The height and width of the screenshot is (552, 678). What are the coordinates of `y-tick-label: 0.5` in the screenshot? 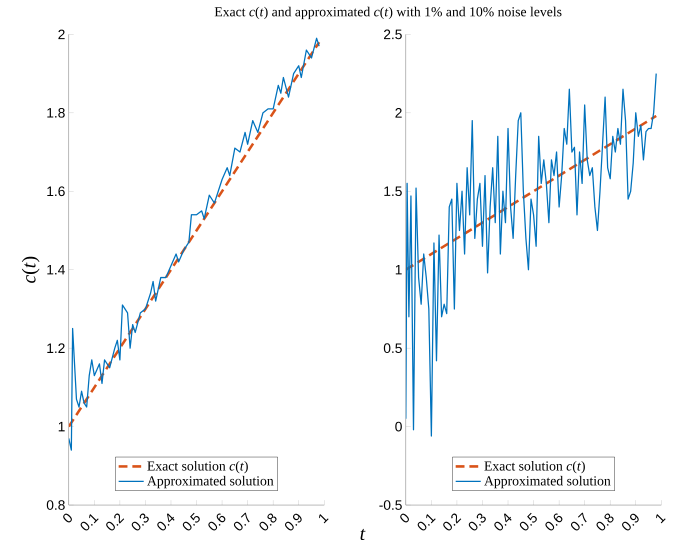 It's located at (393, 348).